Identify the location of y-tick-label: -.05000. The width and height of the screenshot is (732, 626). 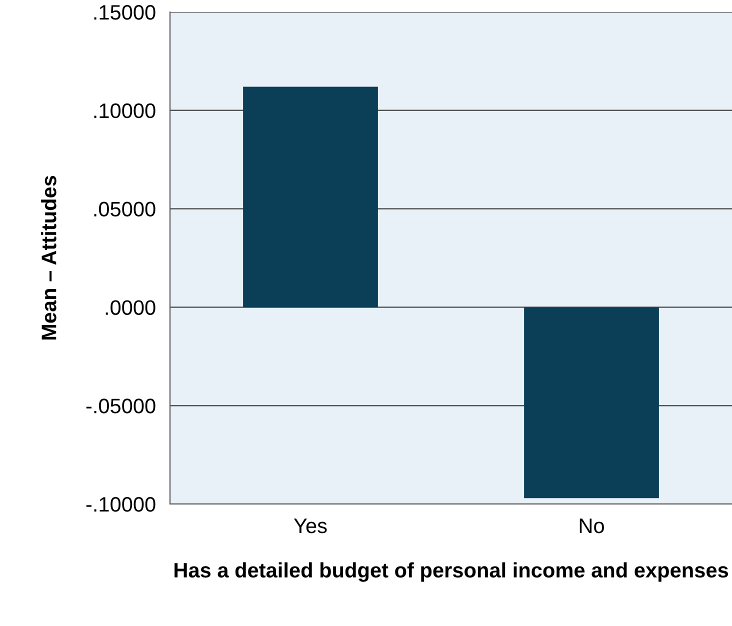
(121, 406).